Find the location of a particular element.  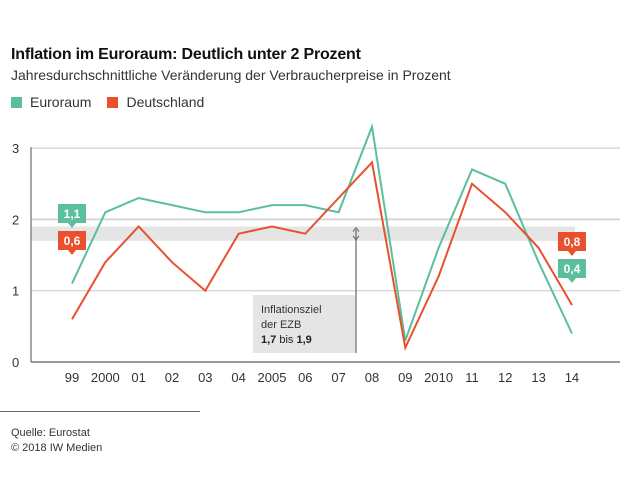

callout-deutschland-end-shape is located at coordinates (571, 244).